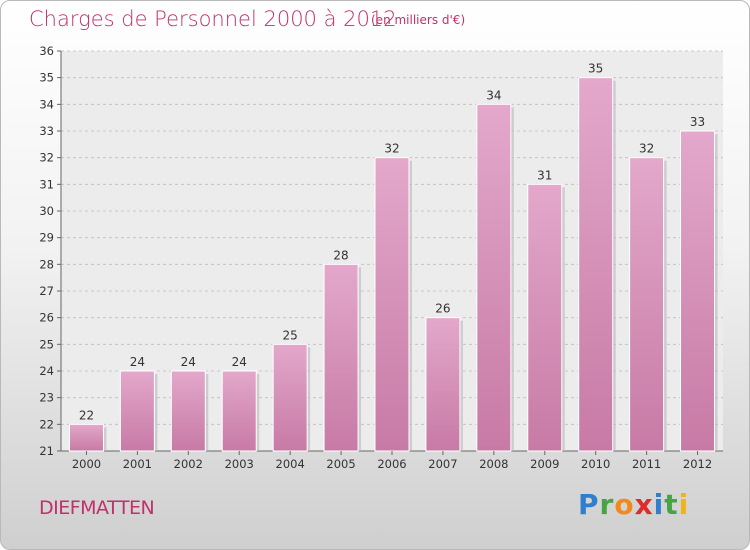 Image resolution: width=750 pixels, height=550 pixels. Describe the element at coordinates (188, 464) in the screenshot. I see `x-tick-label: 2002` at that location.